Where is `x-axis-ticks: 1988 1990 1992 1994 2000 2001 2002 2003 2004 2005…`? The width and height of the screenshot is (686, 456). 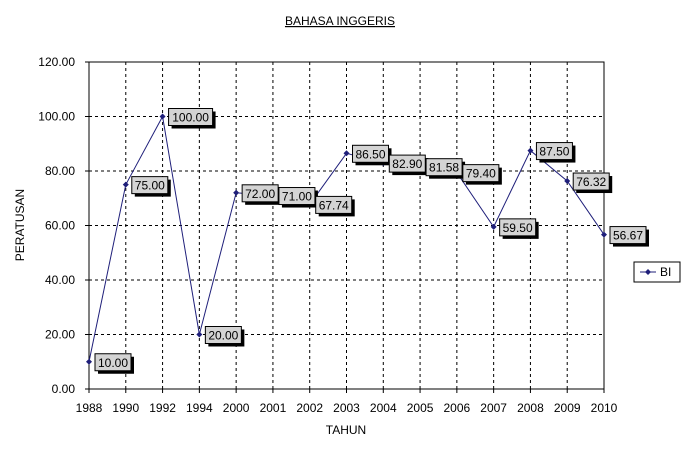
x-axis-ticks: 1988 1990 1992 1994 2000 2001 2002 2003 2004 2005… is located at coordinates (347, 402).